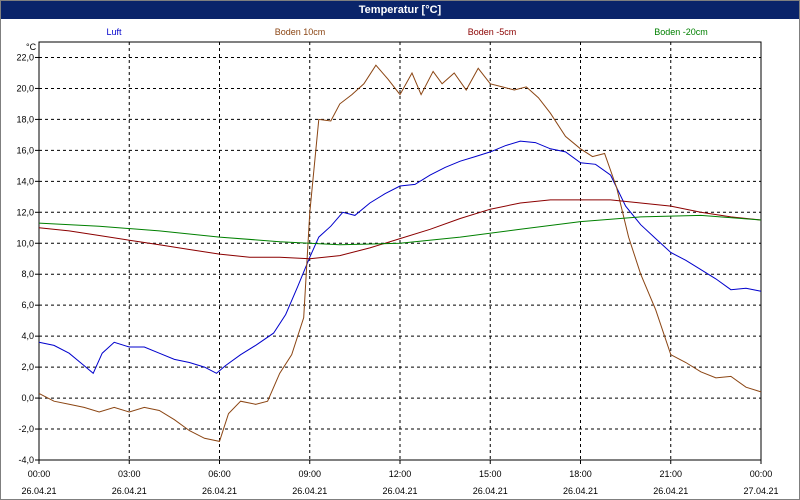  Describe the element at coordinates (492, 32) in the screenshot. I see `legend-entry: Boden -5cm` at that location.